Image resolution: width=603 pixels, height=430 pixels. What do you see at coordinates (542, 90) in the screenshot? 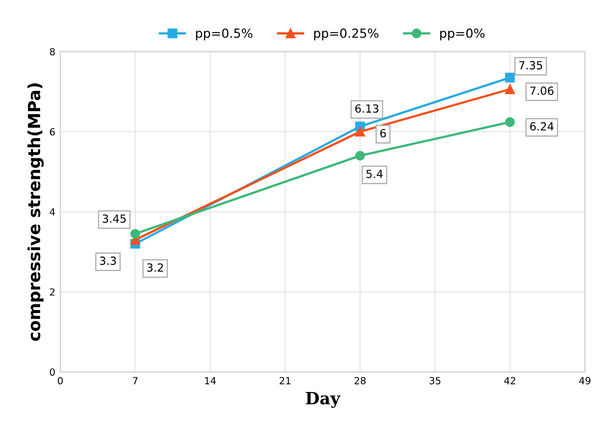
I see `data-label: 7.06` at bounding box center [542, 90].